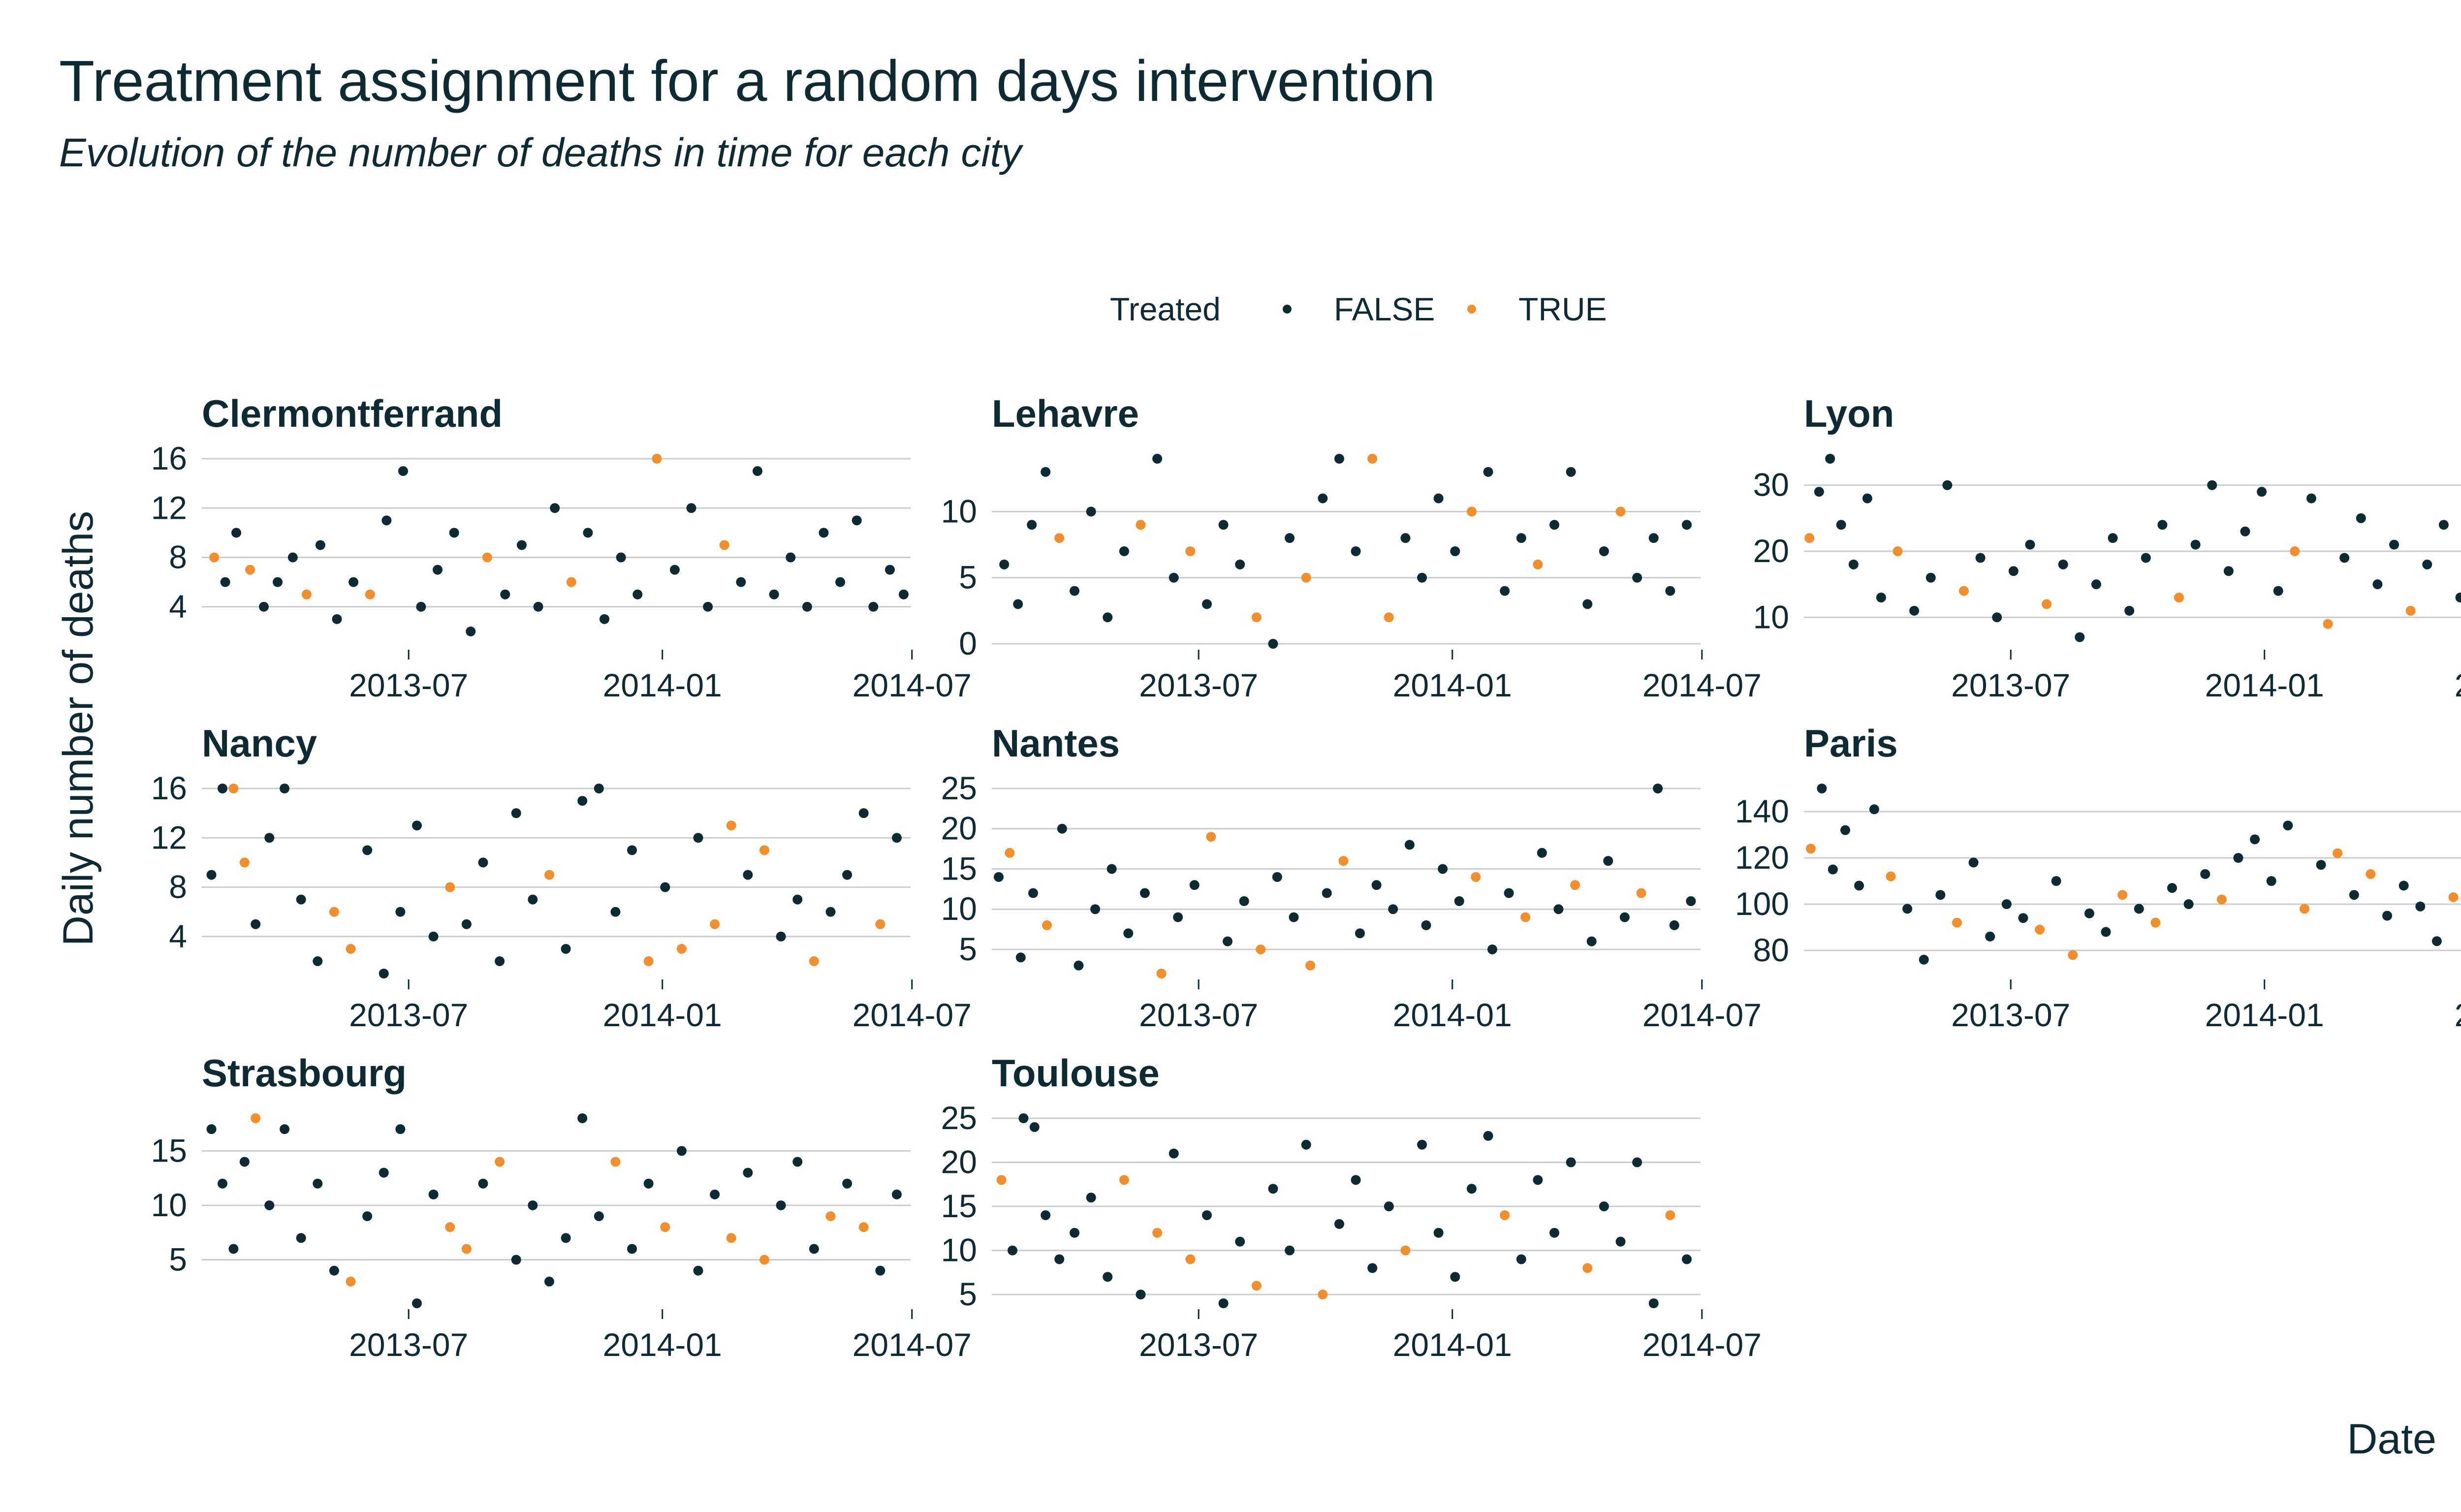 This screenshot has width=2461, height=1512. I want to click on legend-key-true, so click(1471, 309).